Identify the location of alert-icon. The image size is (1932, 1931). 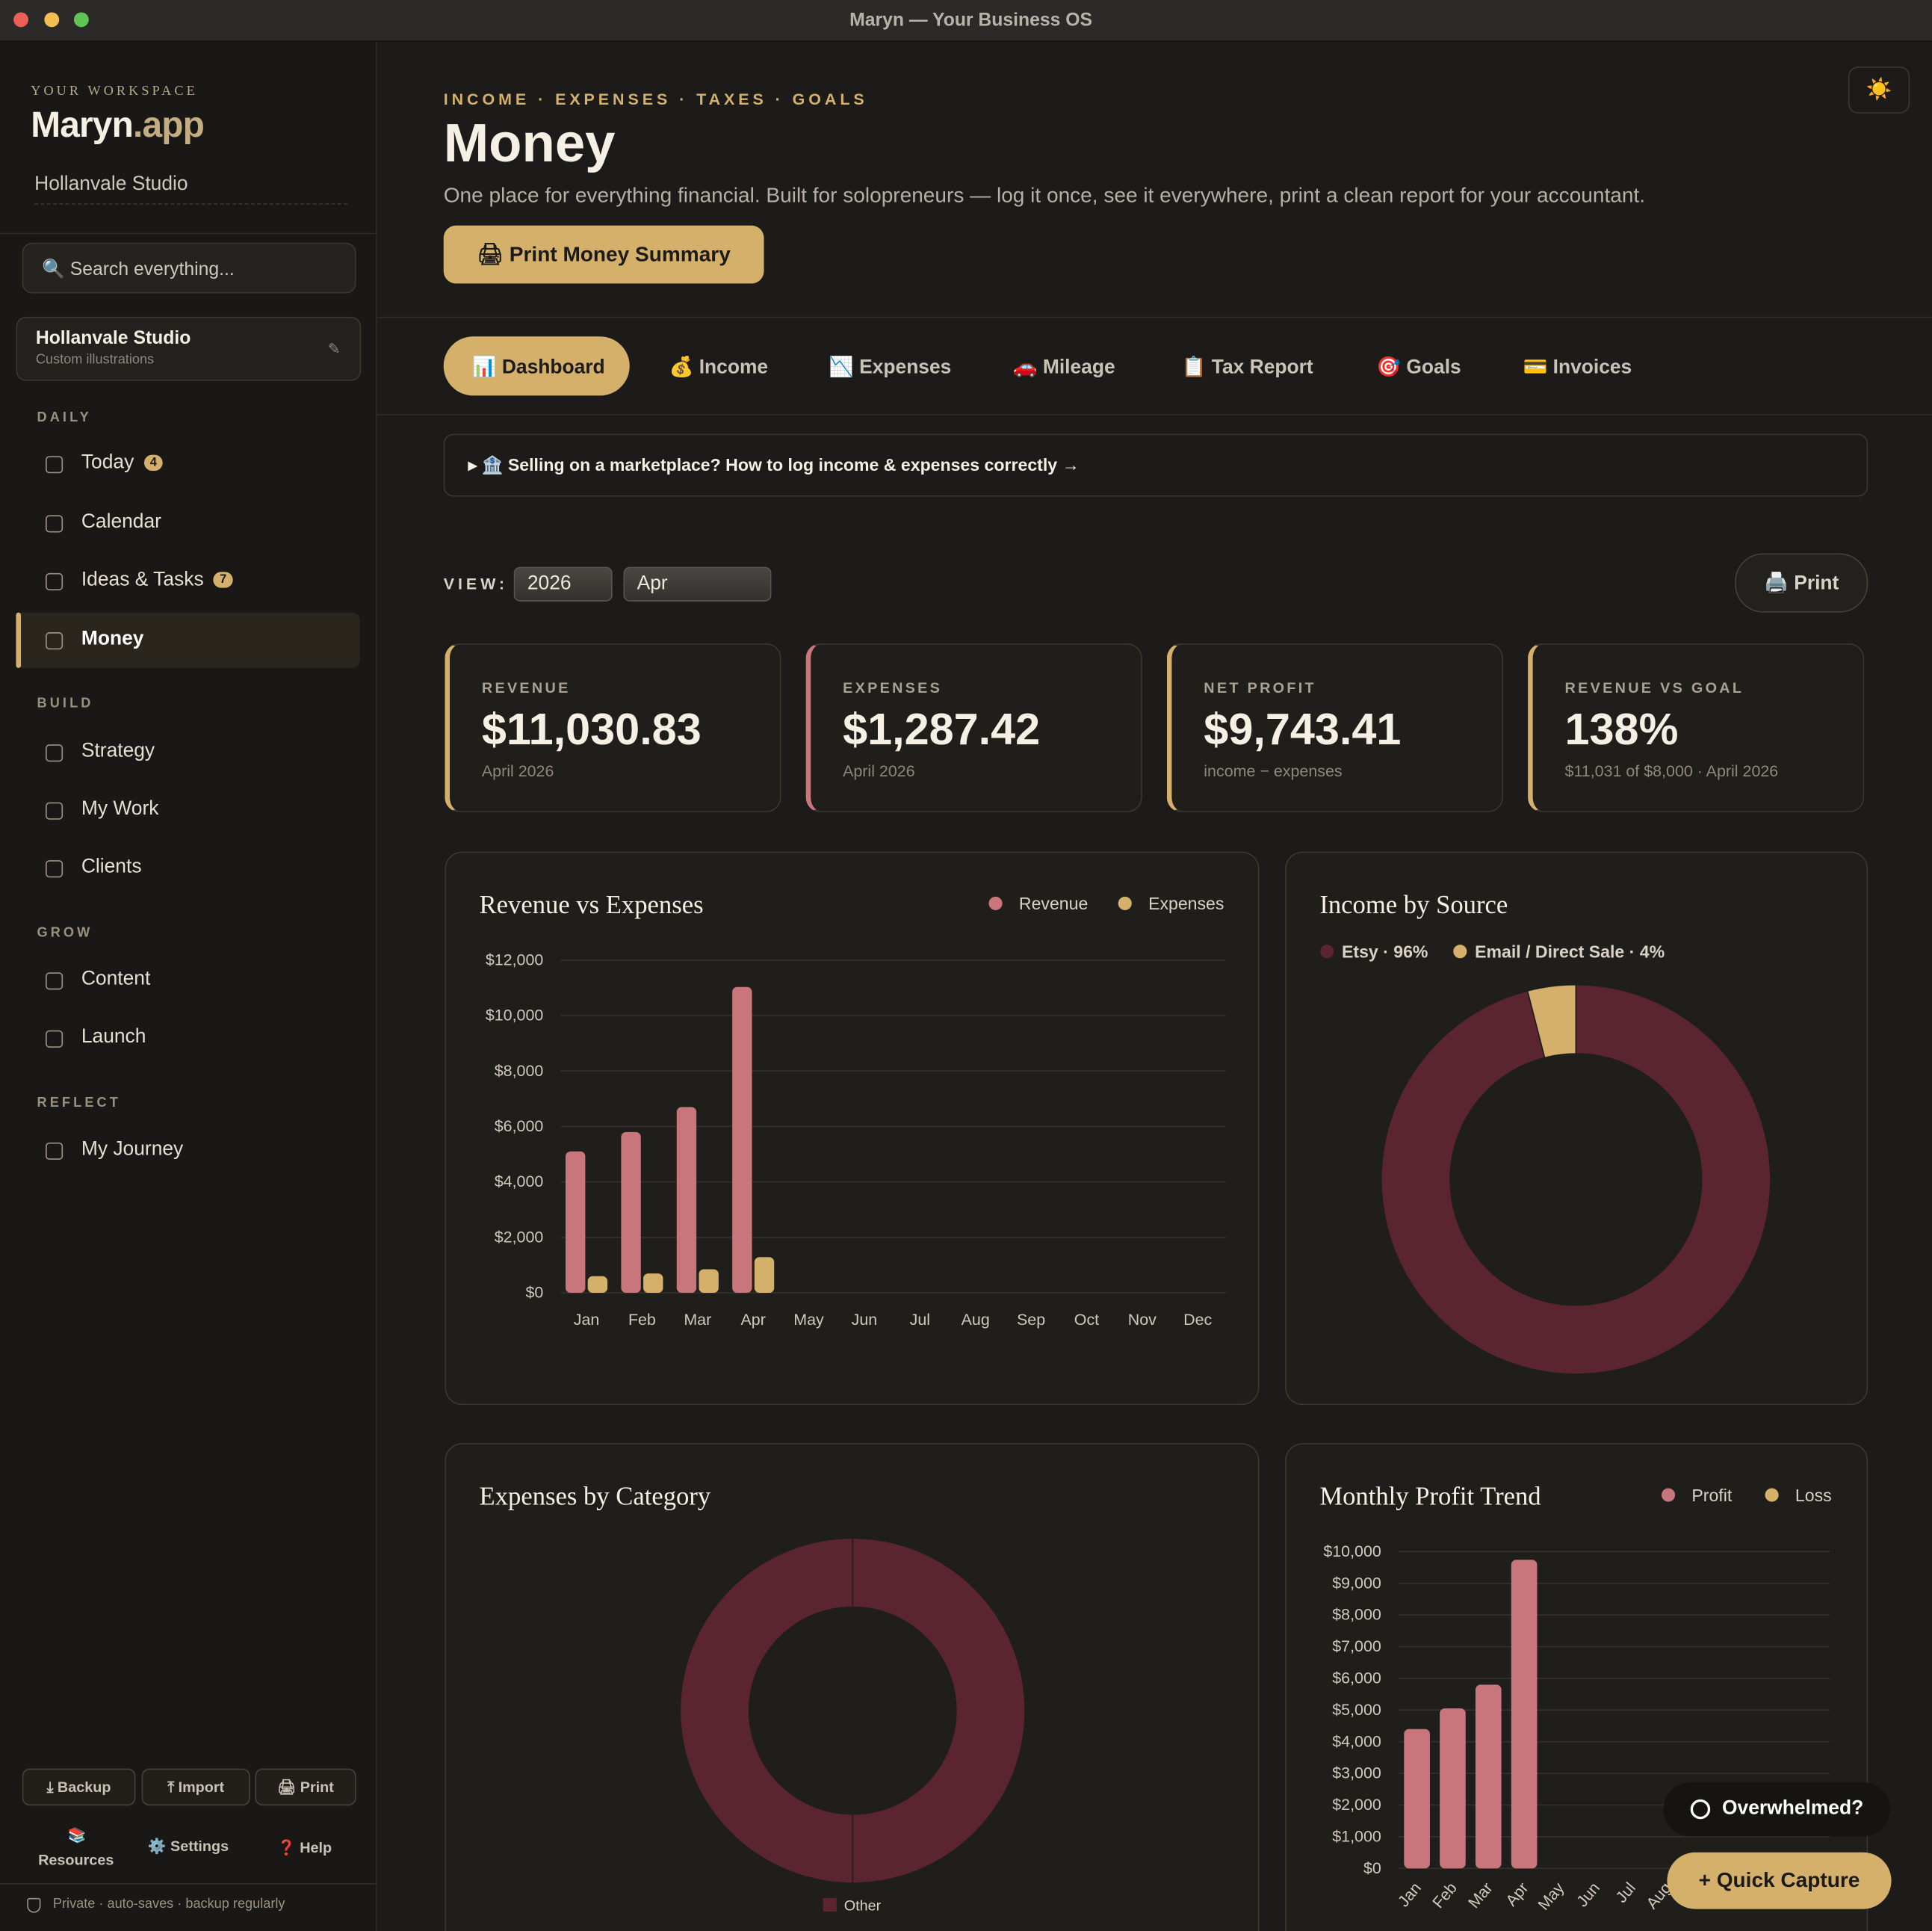
(1700, 1809).